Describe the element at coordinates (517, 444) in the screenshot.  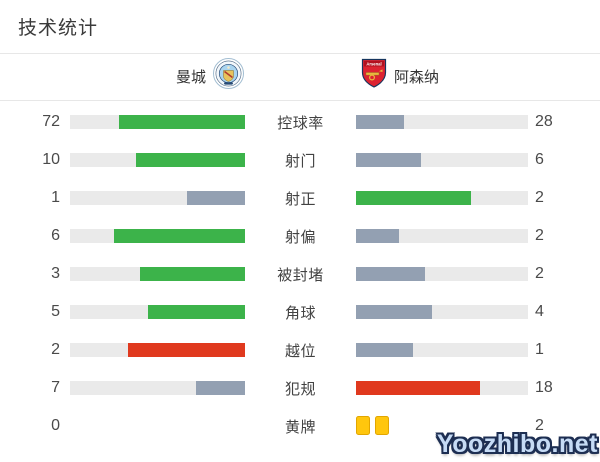
I see `watermark: Yoozhibo.net` at that location.